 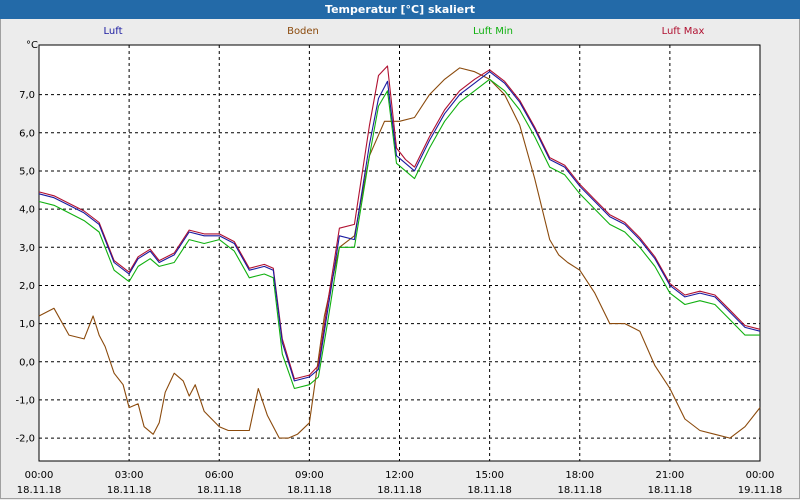 I want to click on x-tick-time: 18:00, so click(x=579, y=475).